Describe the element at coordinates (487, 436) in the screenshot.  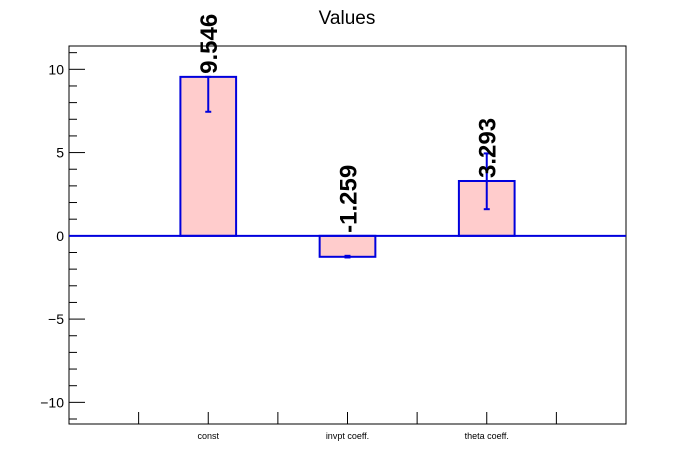
I see `category-label: theta coeff.` at that location.